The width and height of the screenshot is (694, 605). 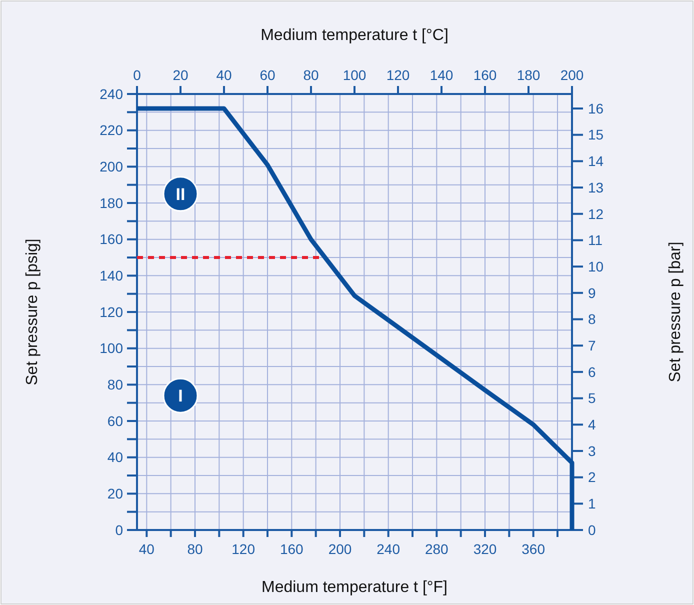 What do you see at coordinates (572, 75) in the screenshot?
I see `x2-tick-label: 200` at bounding box center [572, 75].